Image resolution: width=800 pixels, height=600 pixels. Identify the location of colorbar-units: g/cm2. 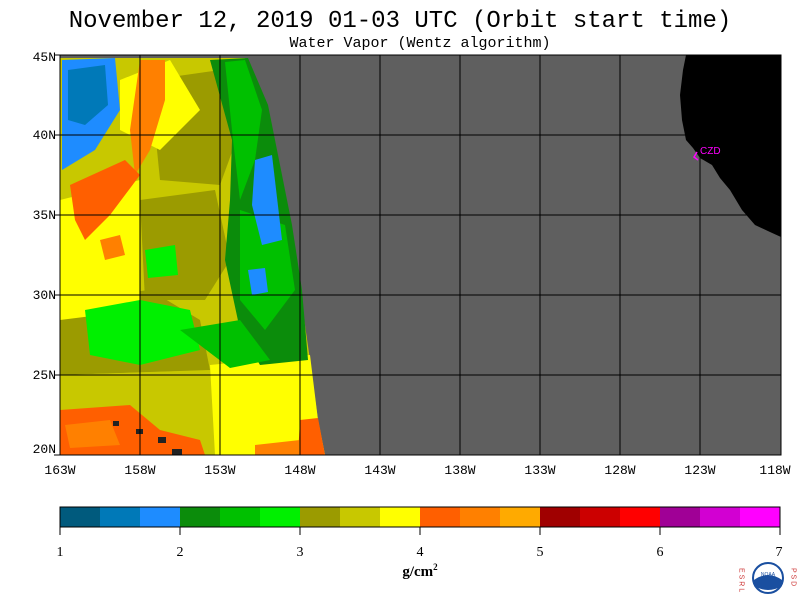
(420, 571).